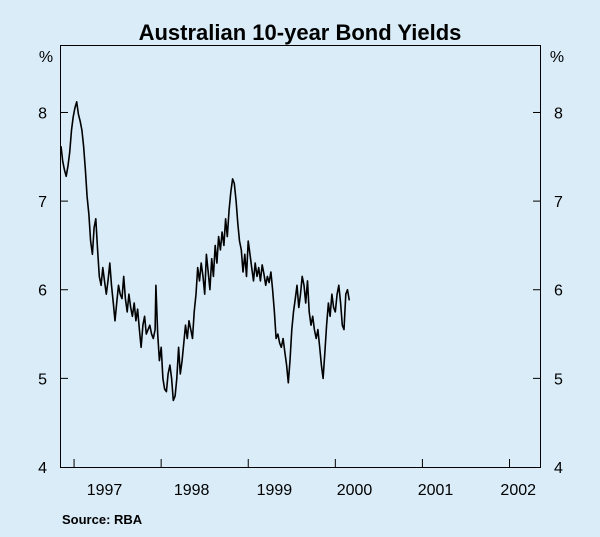  I want to click on right-y-axis: 4 5 6 7 8, so click(548, 291).